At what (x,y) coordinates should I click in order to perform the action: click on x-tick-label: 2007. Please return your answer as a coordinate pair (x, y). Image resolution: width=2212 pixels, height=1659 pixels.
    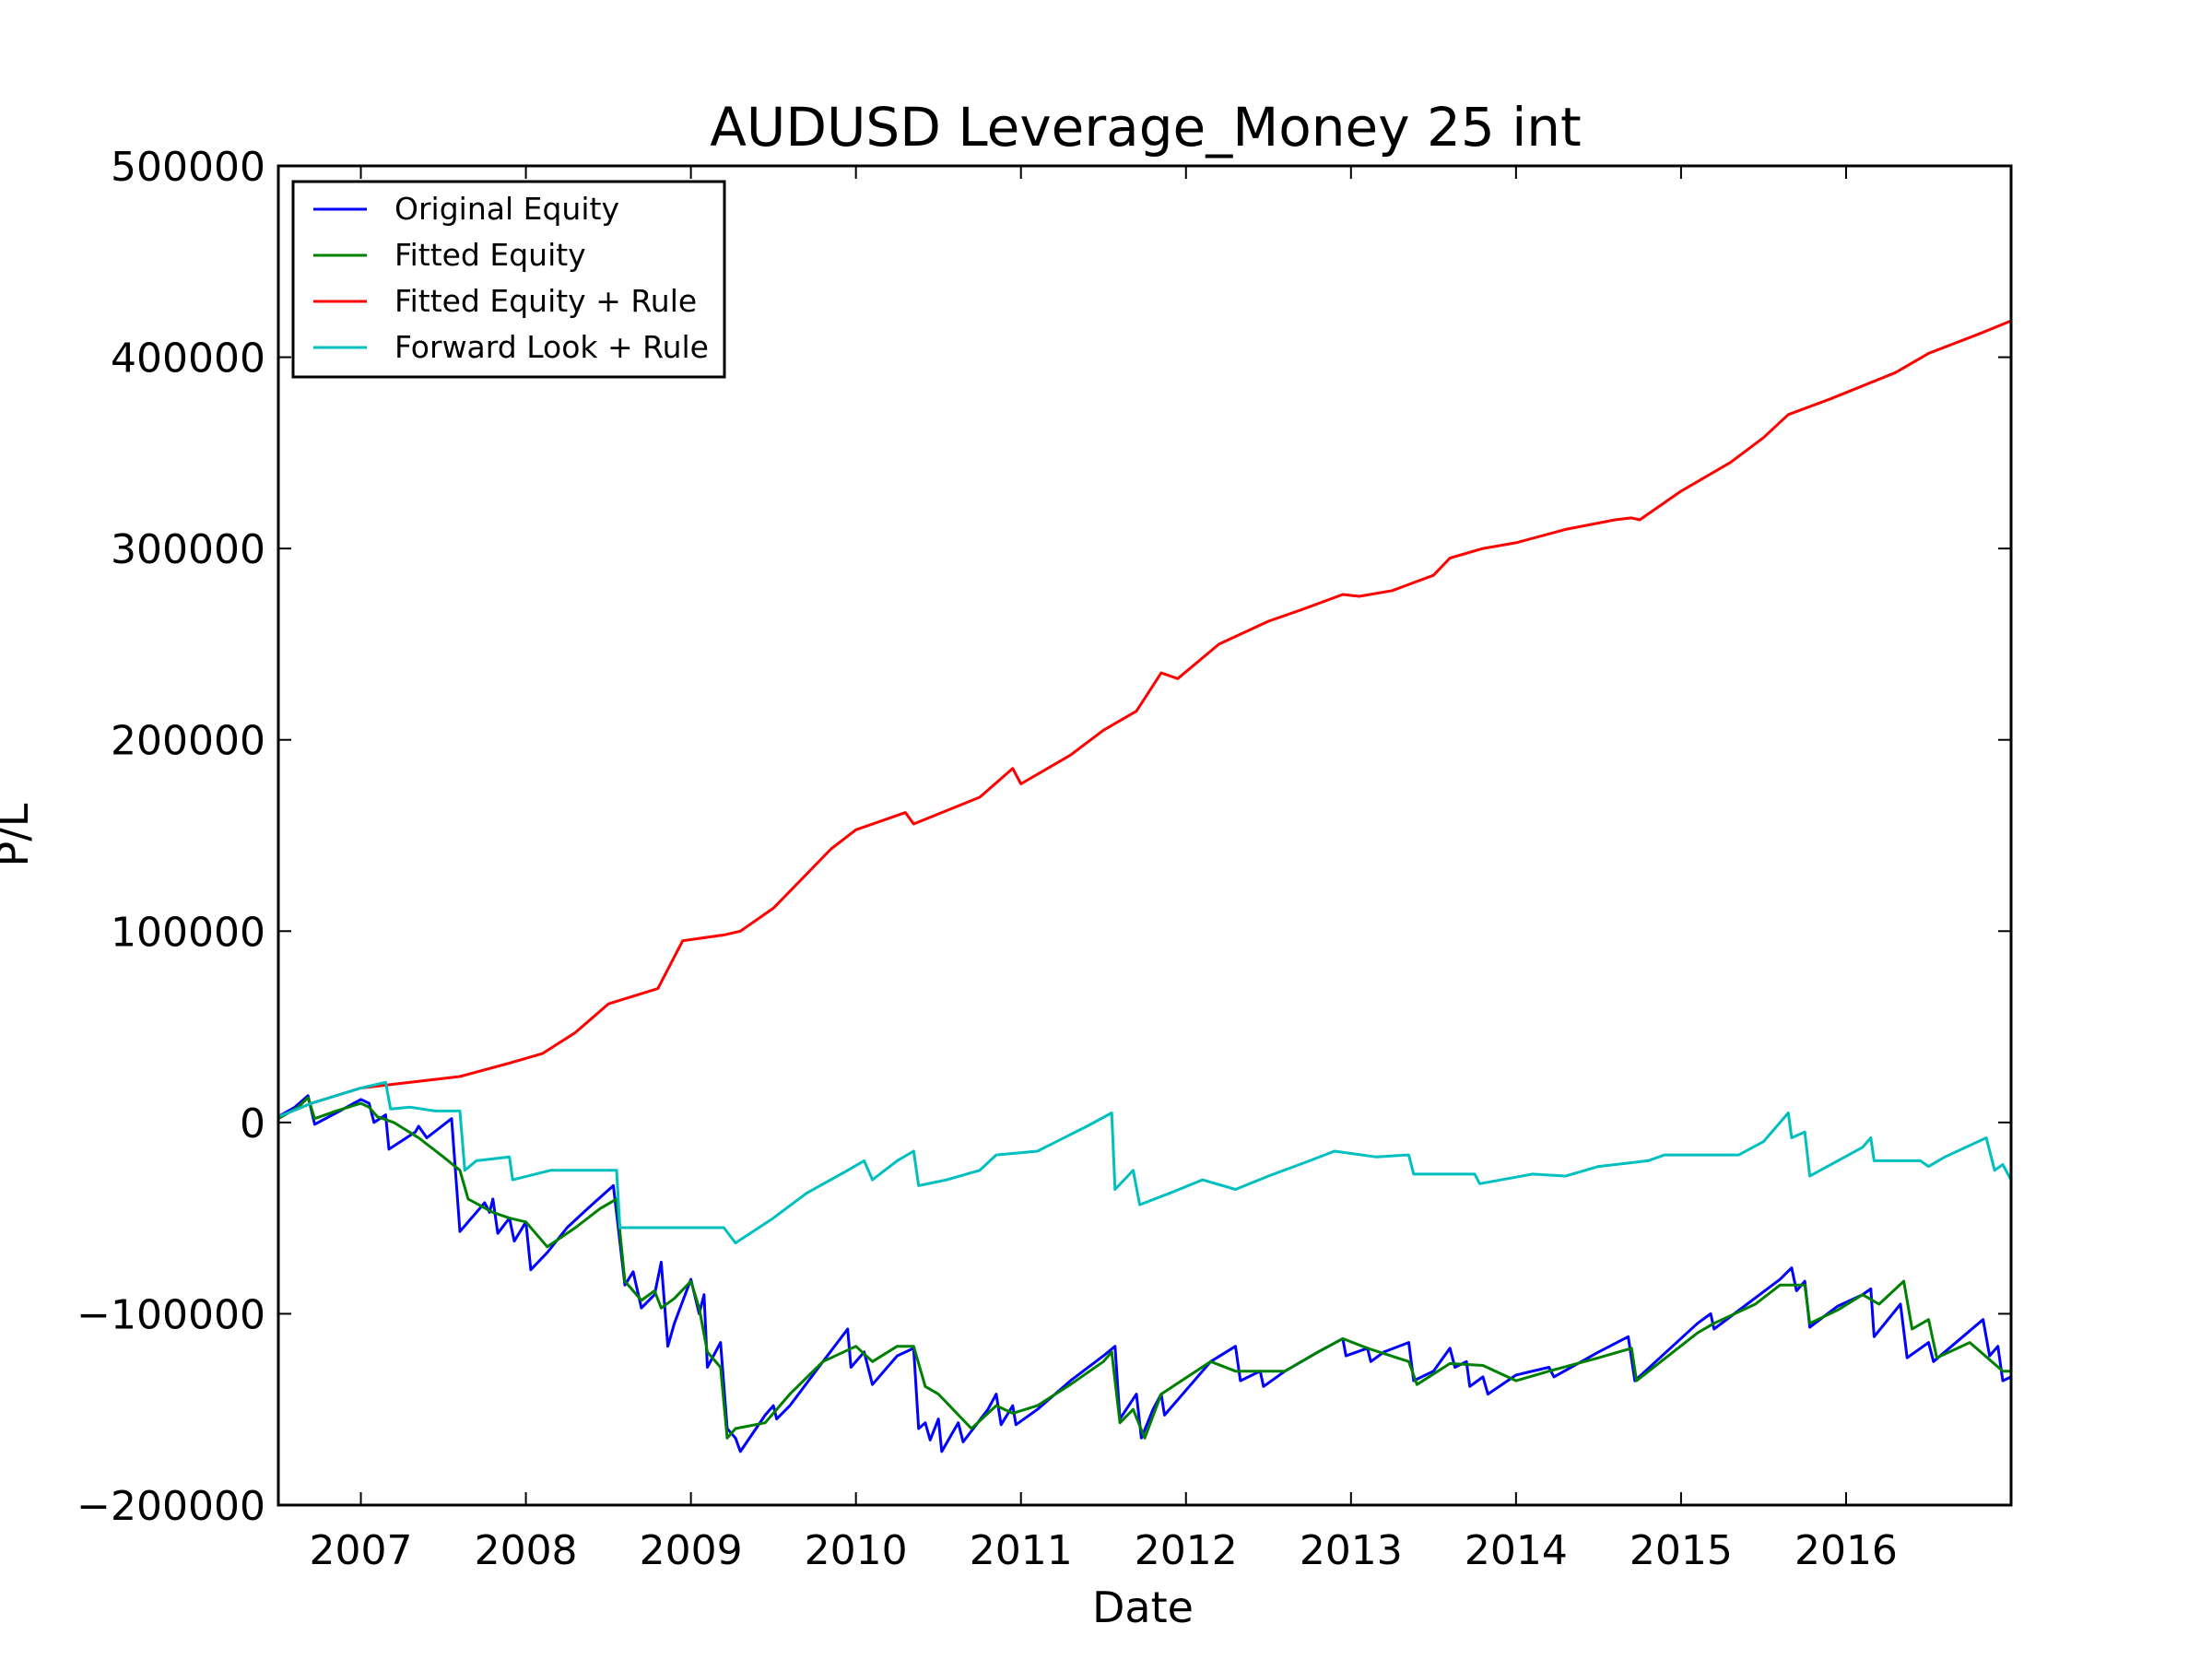
    Looking at the image, I should click on (361, 1550).